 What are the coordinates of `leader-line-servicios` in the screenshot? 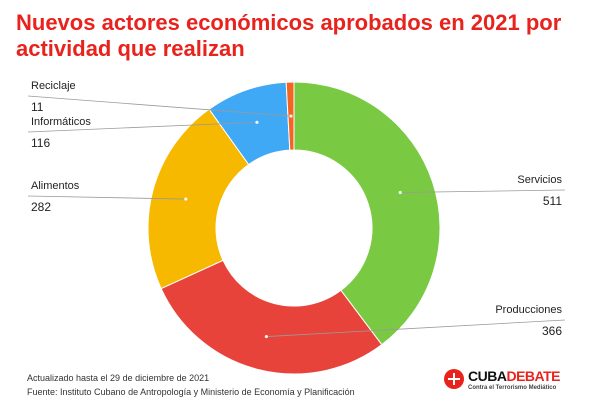 It's located at (483, 191).